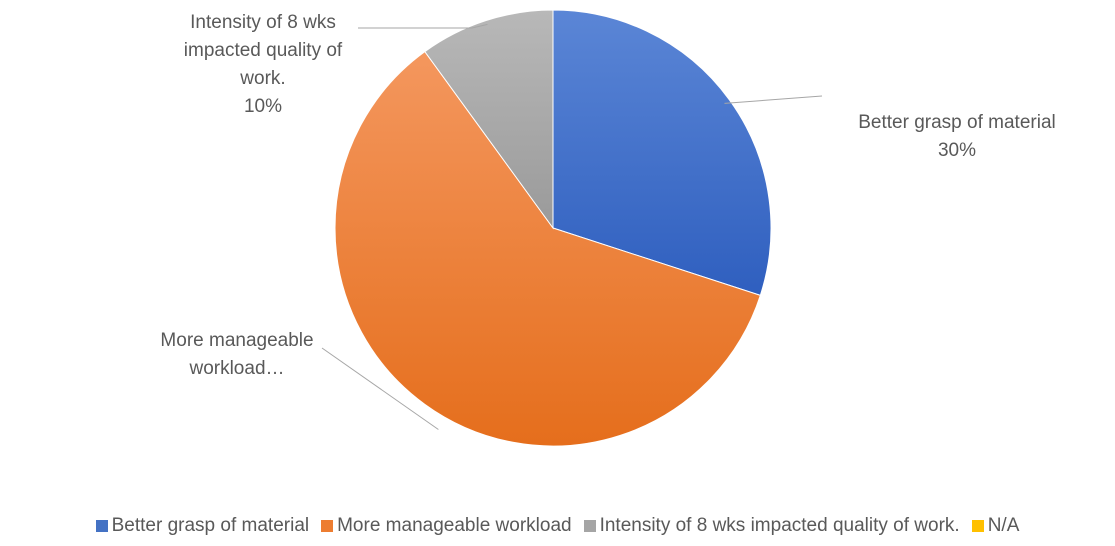  What do you see at coordinates (662, 152) in the screenshot?
I see `pie-slice-better-grasp-of-material` at bounding box center [662, 152].